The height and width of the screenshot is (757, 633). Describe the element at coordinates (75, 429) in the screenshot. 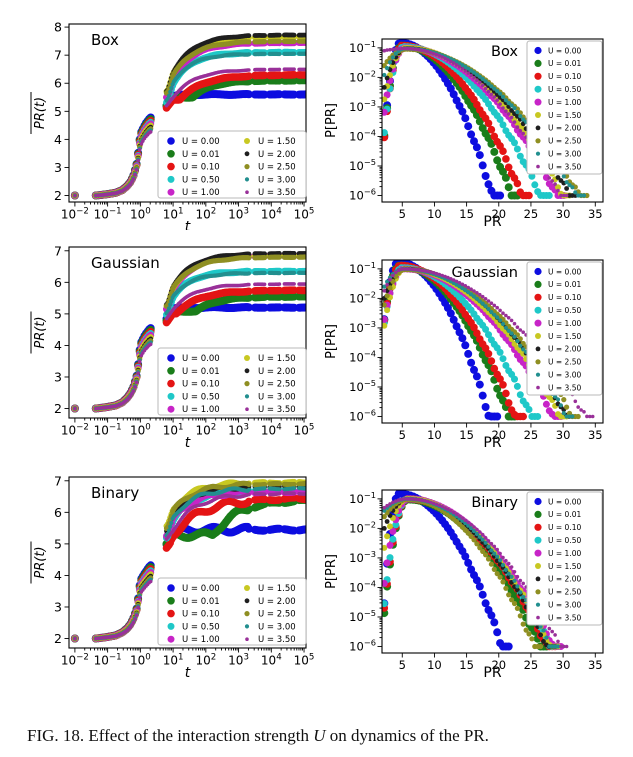

I see `x-tick-label: 10⁻²` at that location.